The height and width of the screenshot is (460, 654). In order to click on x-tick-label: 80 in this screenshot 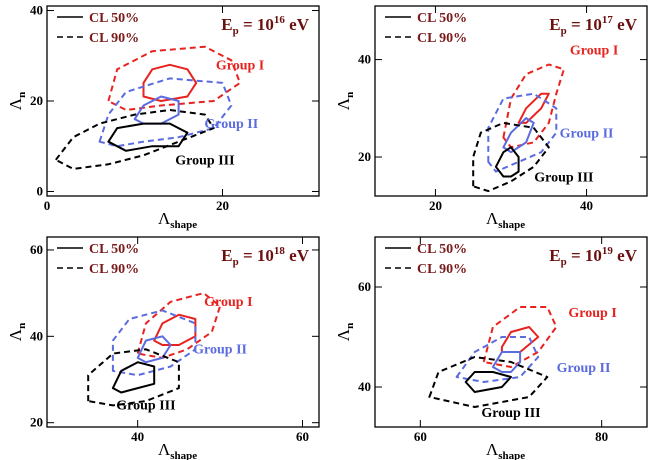, I will do `click(601, 436)`.